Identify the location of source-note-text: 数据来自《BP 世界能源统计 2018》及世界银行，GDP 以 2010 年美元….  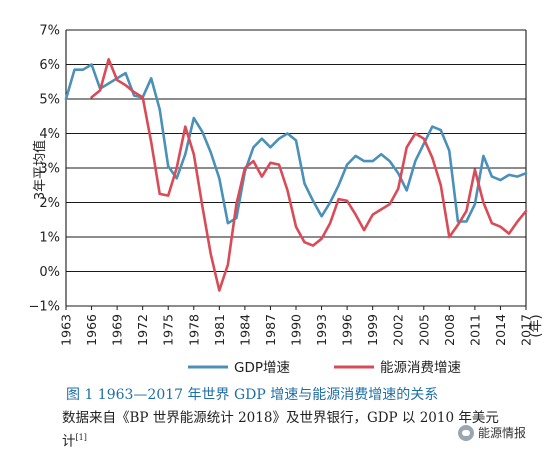
(280, 430).